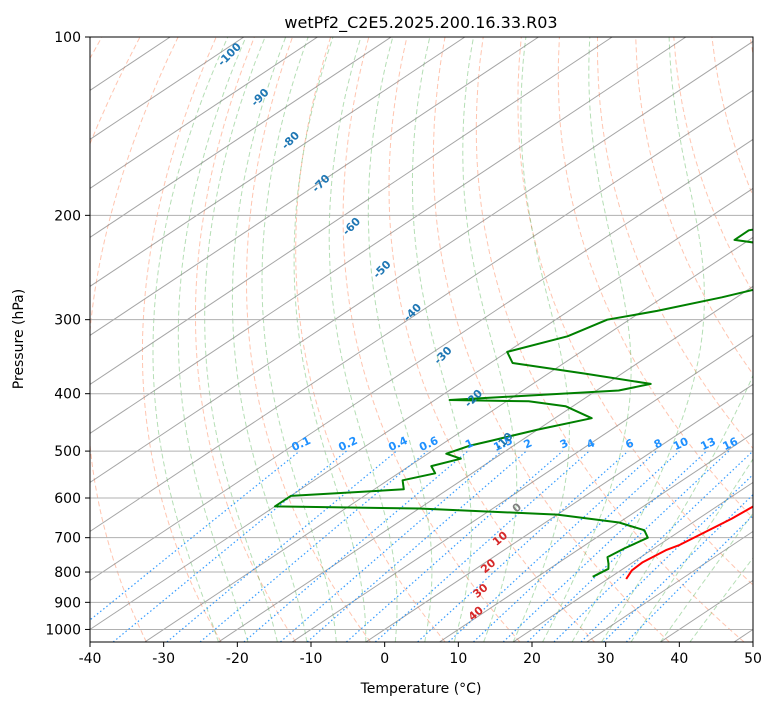  What do you see at coordinates (67, 452) in the screenshot?
I see `y-tick-label: 500` at bounding box center [67, 452].